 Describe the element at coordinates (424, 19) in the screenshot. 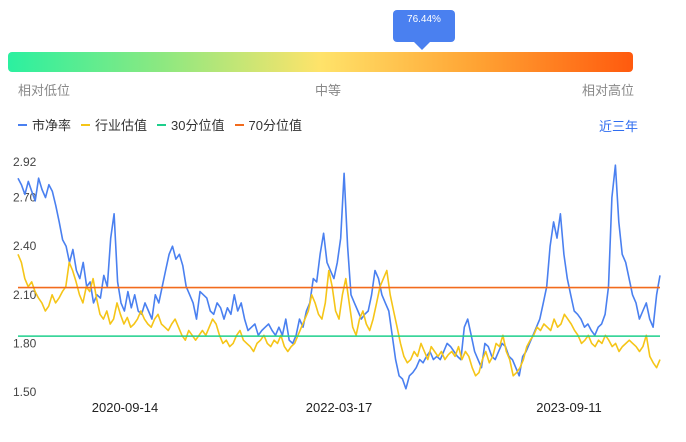

I see `current-percentile-value: 76.44%` at that location.